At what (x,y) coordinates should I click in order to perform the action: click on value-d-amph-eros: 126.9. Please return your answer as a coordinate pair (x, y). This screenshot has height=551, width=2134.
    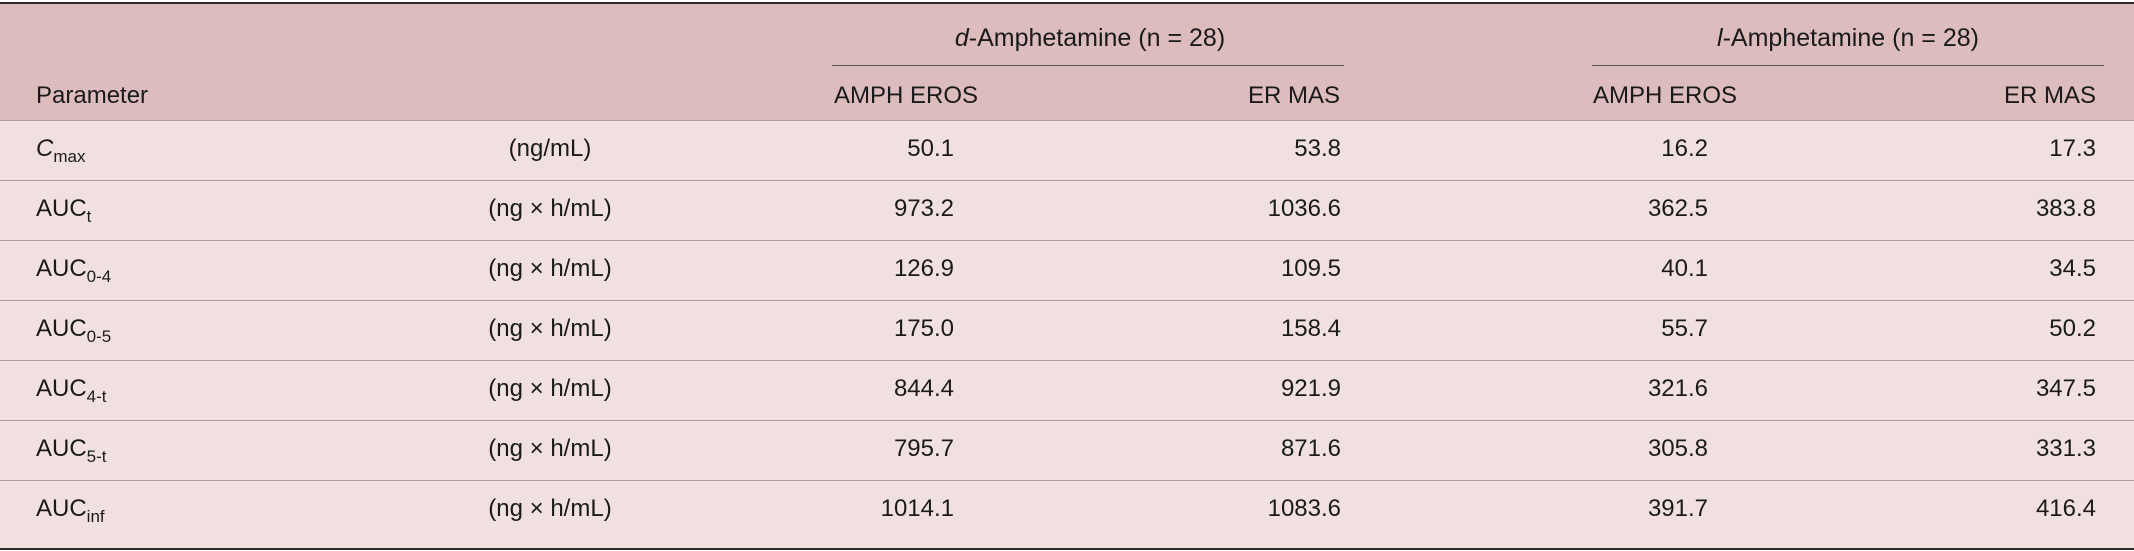
    Looking at the image, I should click on (923, 268).